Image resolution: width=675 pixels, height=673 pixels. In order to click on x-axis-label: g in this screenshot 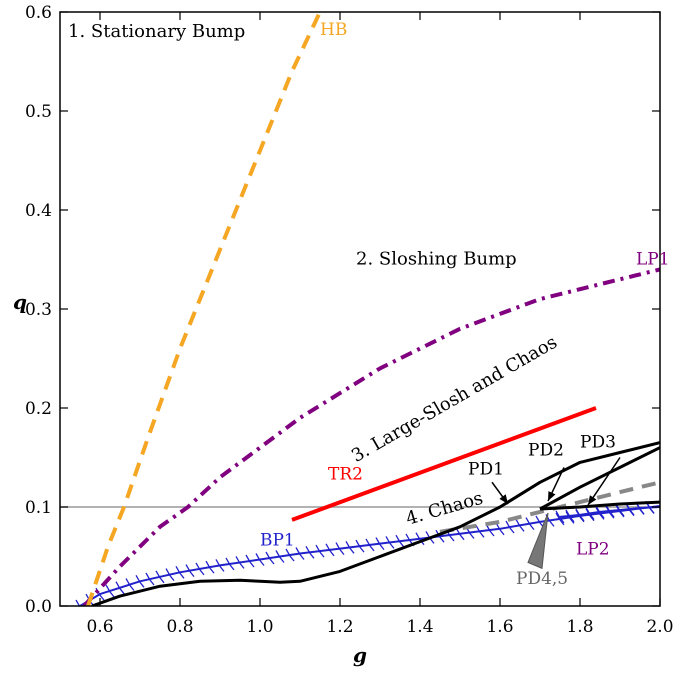, I will do `click(360, 655)`.